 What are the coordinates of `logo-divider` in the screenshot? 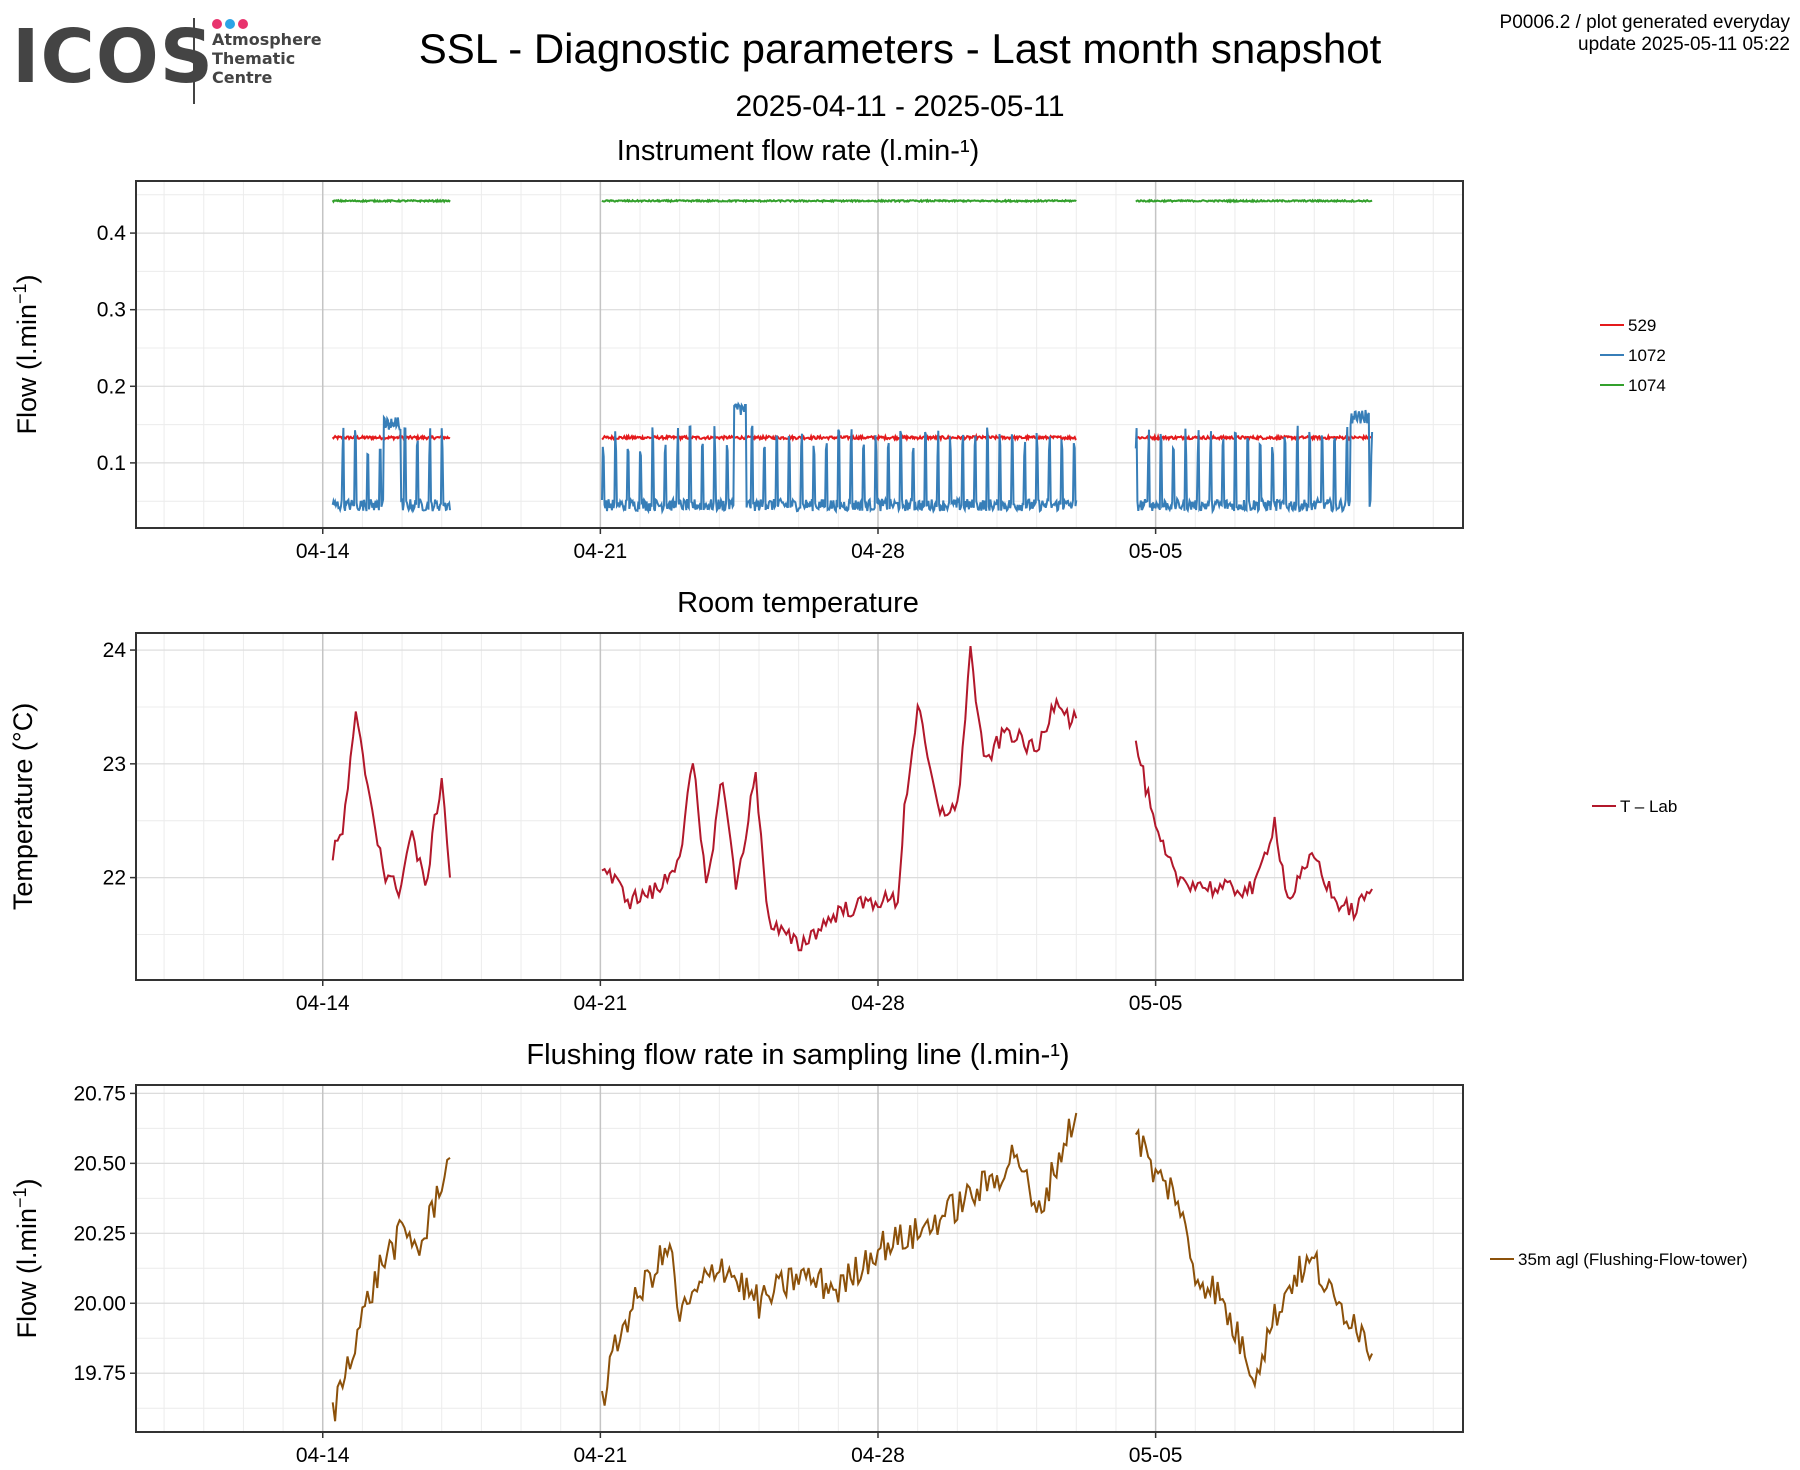 It's located at (194, 61).